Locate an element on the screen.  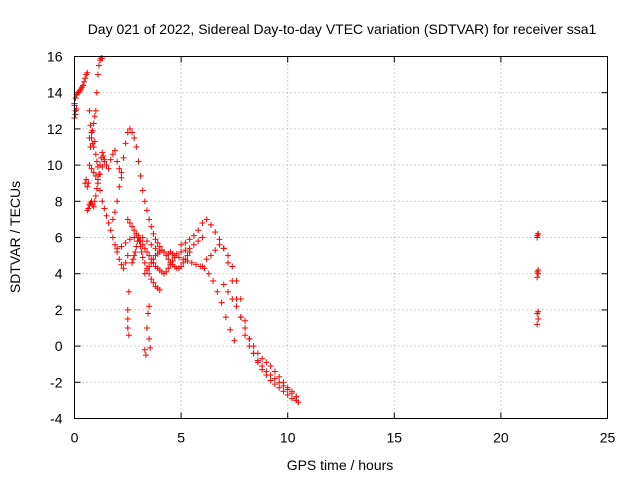
y-tick-label: 8 is located at coordinates (59, 201).